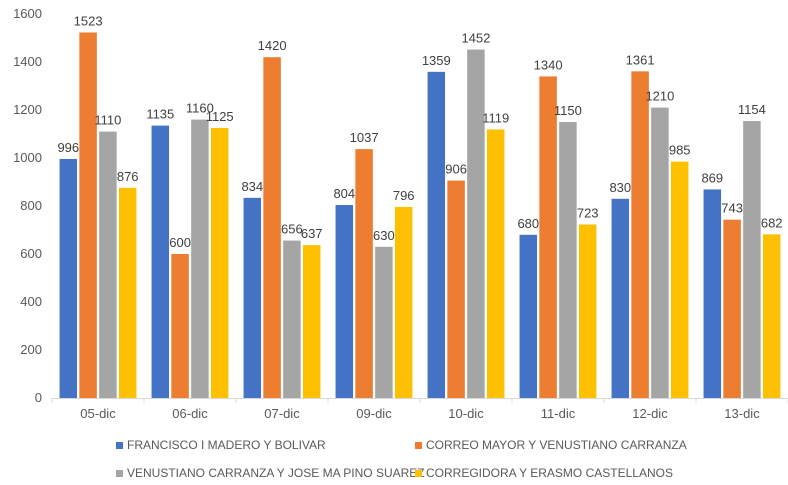  What do you see at coordinates (588, 212) in the screenshot?
I see `data-label: 723` at bounding box center [588, 212].